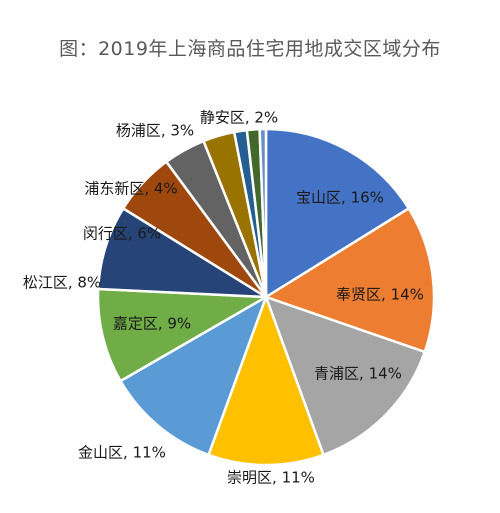  Describe the element at coordinates (130, 189) in the screenshot. I see `slice-label-8: 浦东新区, 4%` at that location.